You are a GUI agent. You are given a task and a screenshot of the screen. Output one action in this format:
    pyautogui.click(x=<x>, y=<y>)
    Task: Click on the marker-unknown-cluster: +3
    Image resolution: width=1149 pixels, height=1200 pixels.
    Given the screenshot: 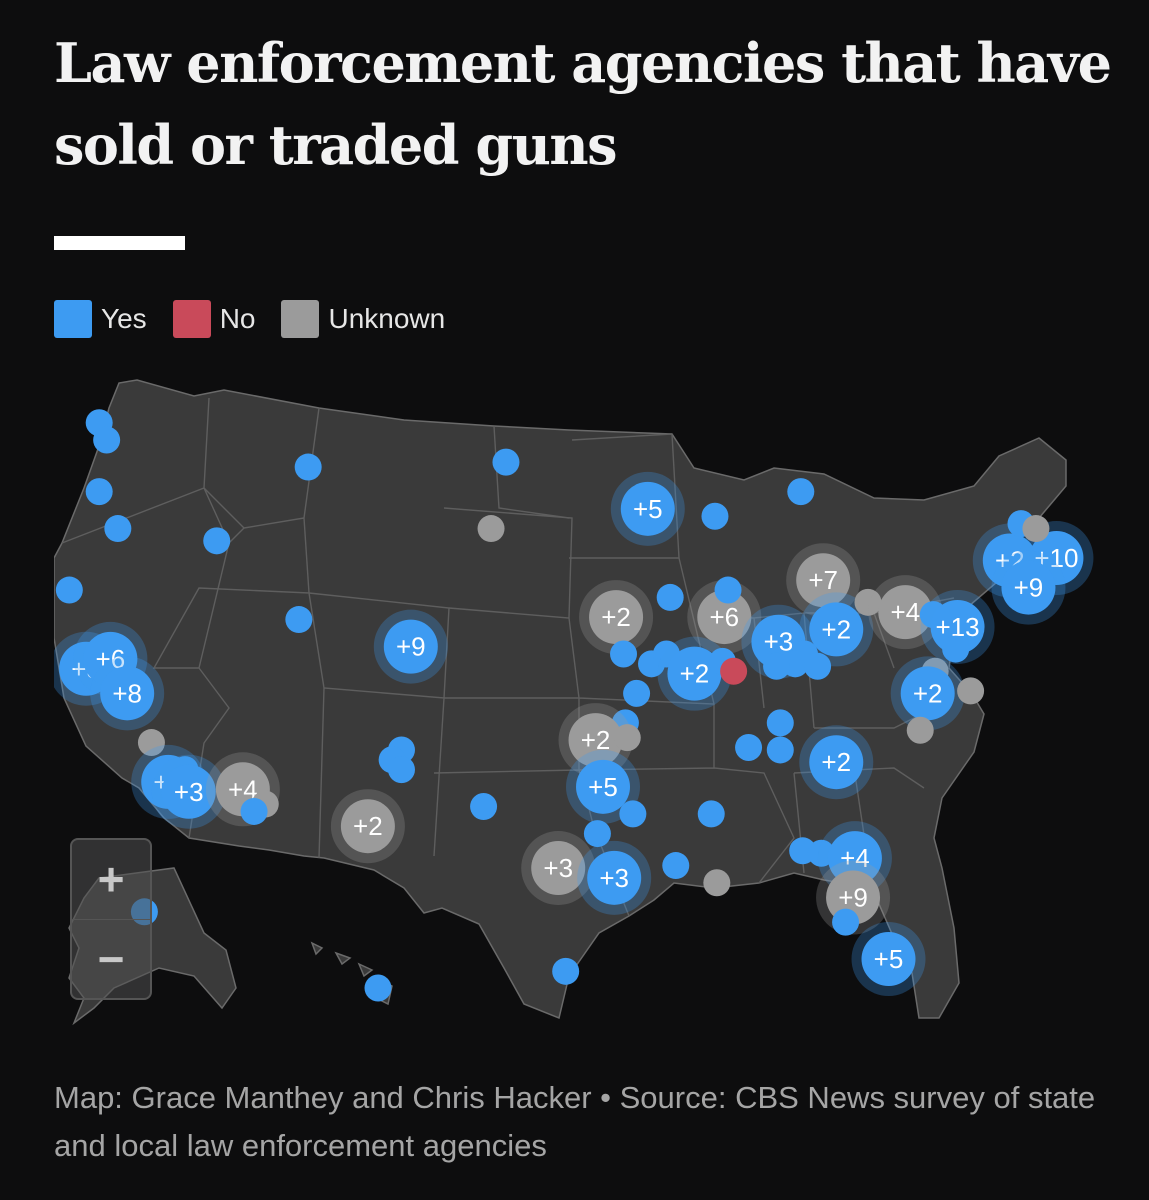 What is the action you would take?
    pyautogui.click(x=558, y=868)
    